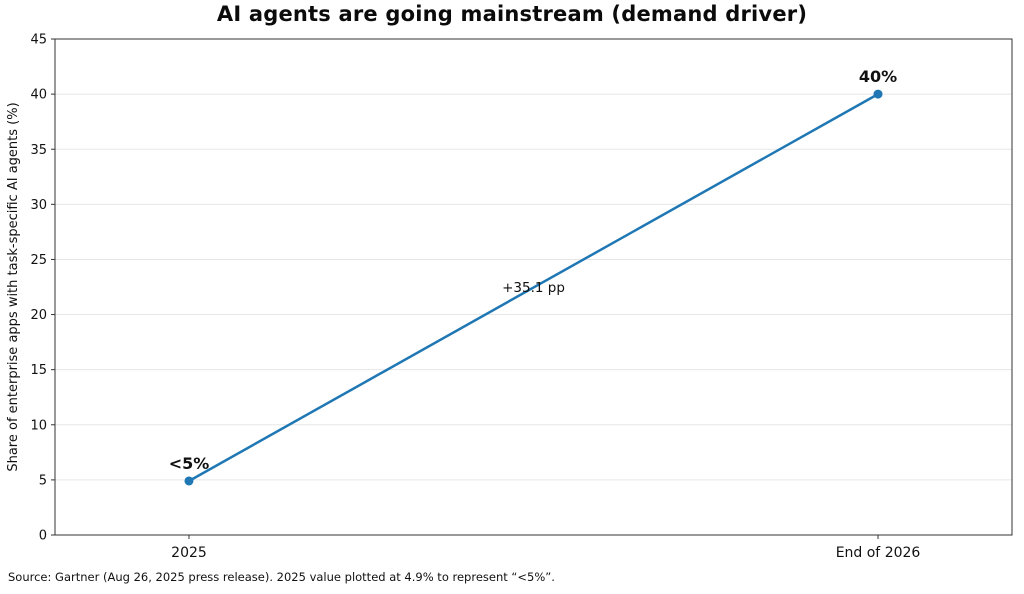 This screenshot has height=594, width=1024. Describe the element at coordinates (43, 480) in the screenshot. I see `y-tick-label-5: 5` at that location.